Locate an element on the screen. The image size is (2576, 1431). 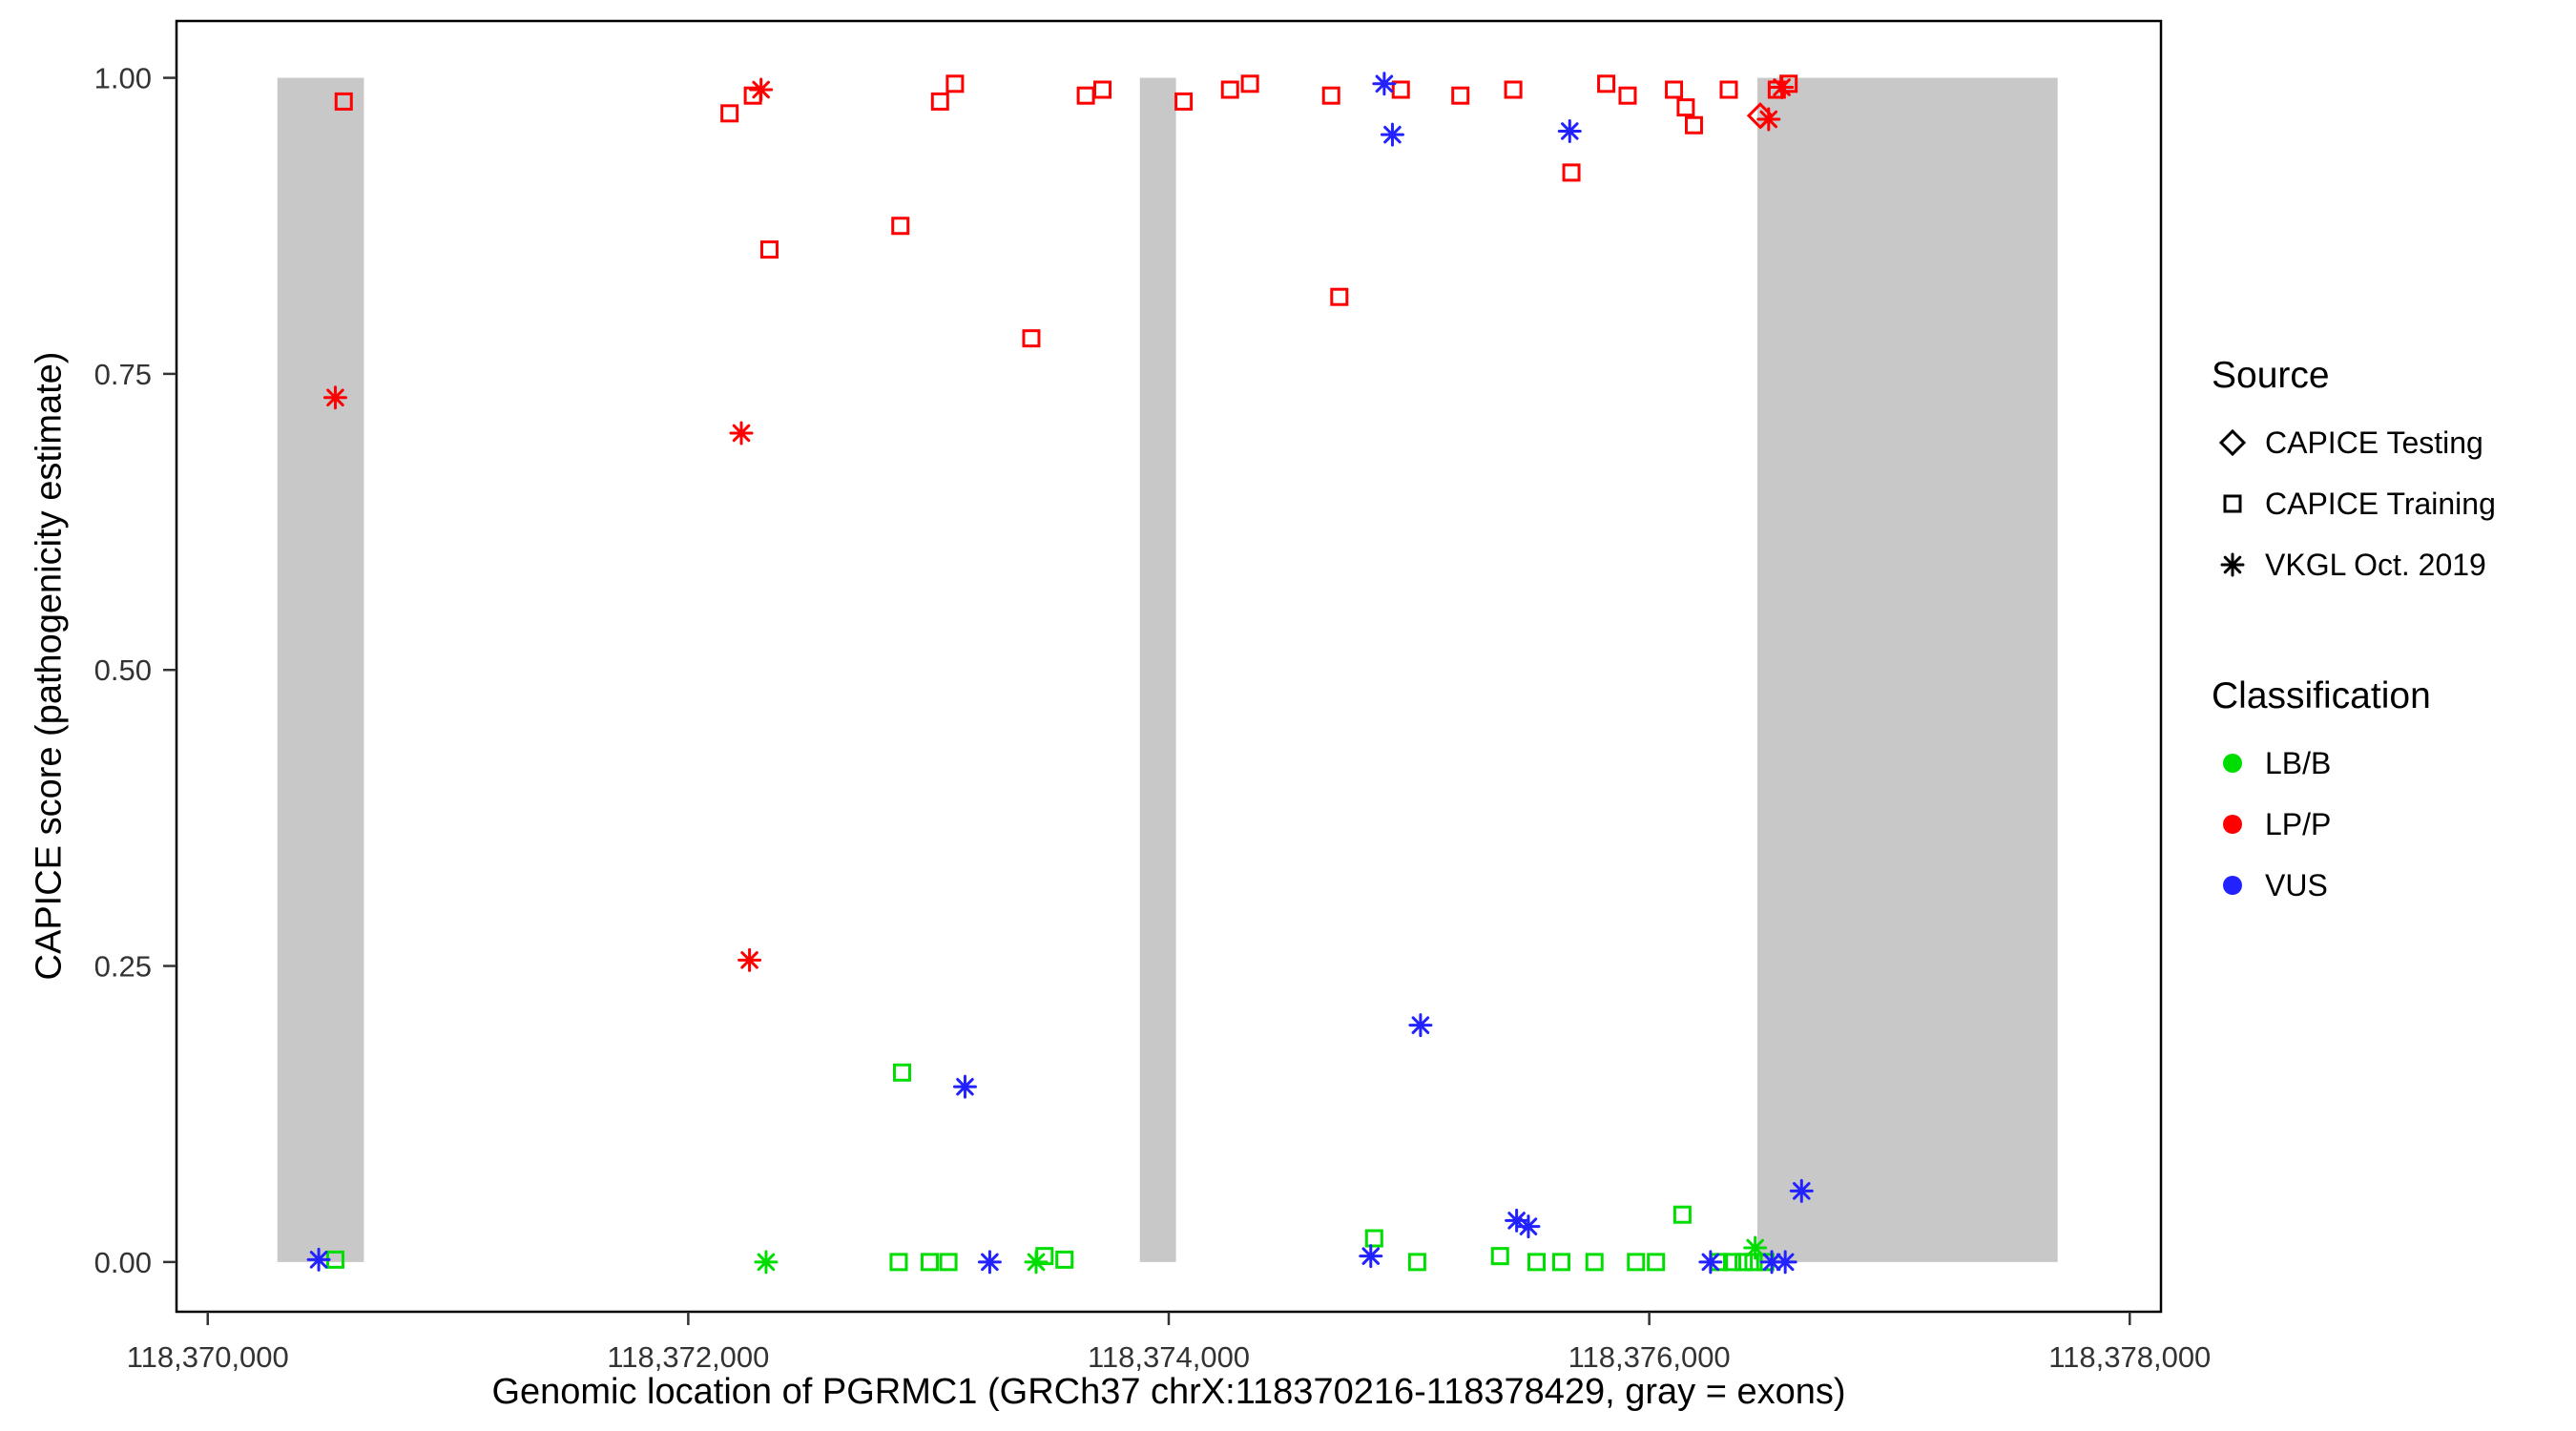
legend-item-capice-testing: CAPICE Testing is located at coordinates (2354, 443).